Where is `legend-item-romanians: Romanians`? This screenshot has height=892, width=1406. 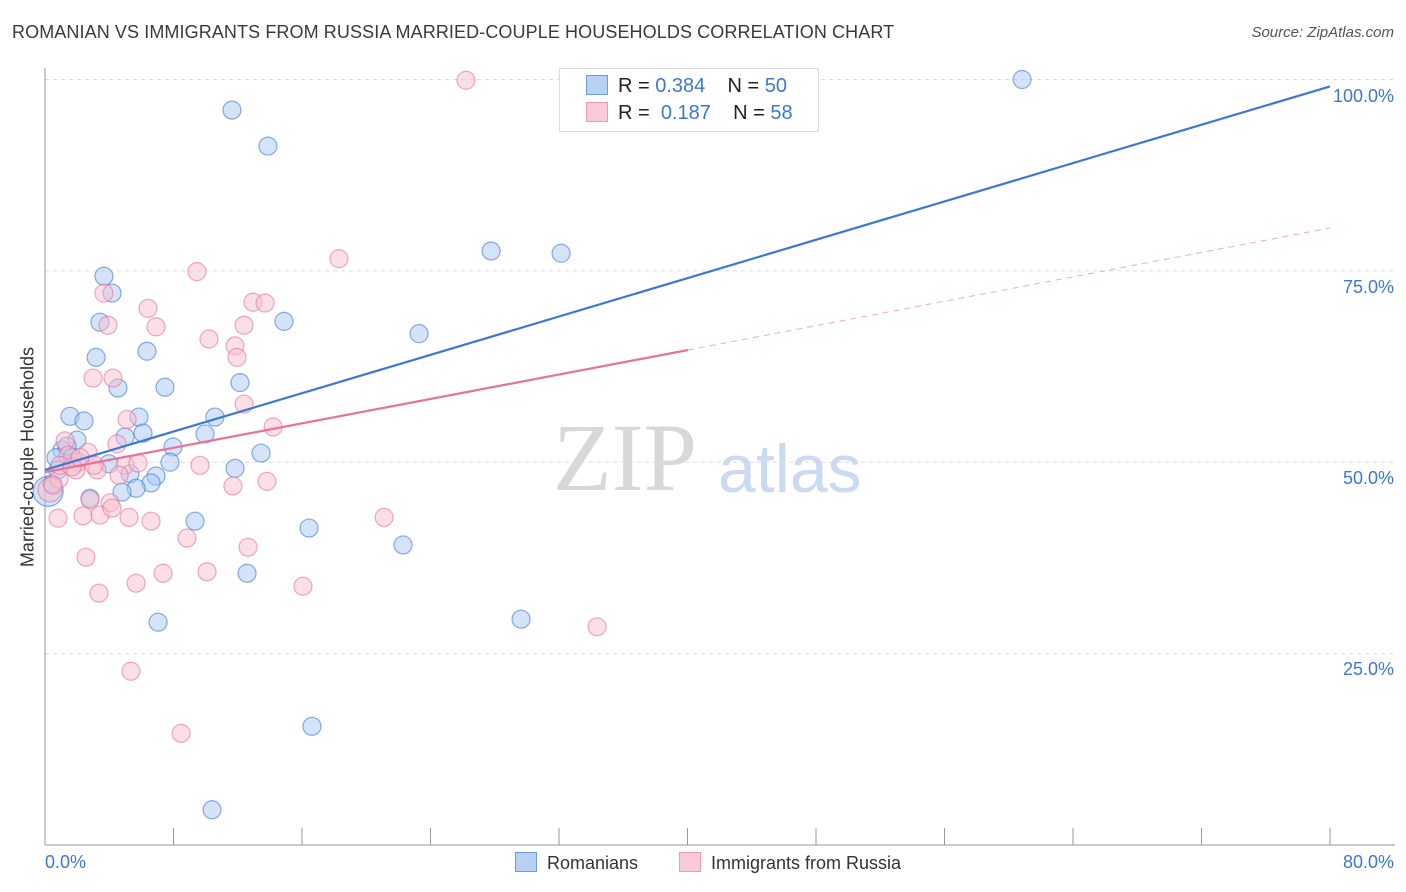 legend-item-romanians: Romanians is located at coordinates (576, 863).